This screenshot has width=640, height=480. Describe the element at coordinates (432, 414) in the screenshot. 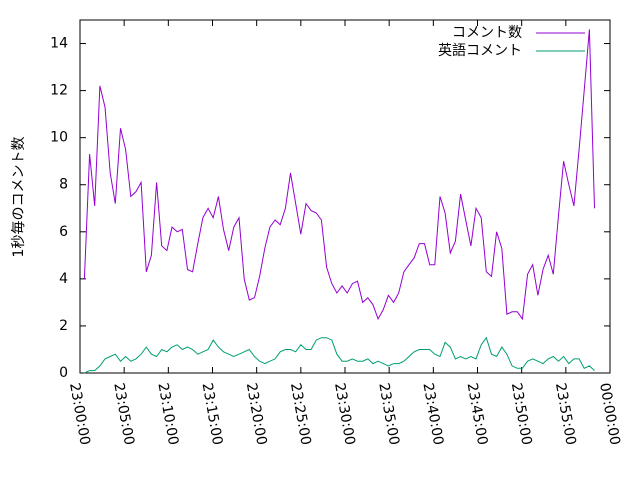

I see `x-tick-label: 23:40:00` at that location.